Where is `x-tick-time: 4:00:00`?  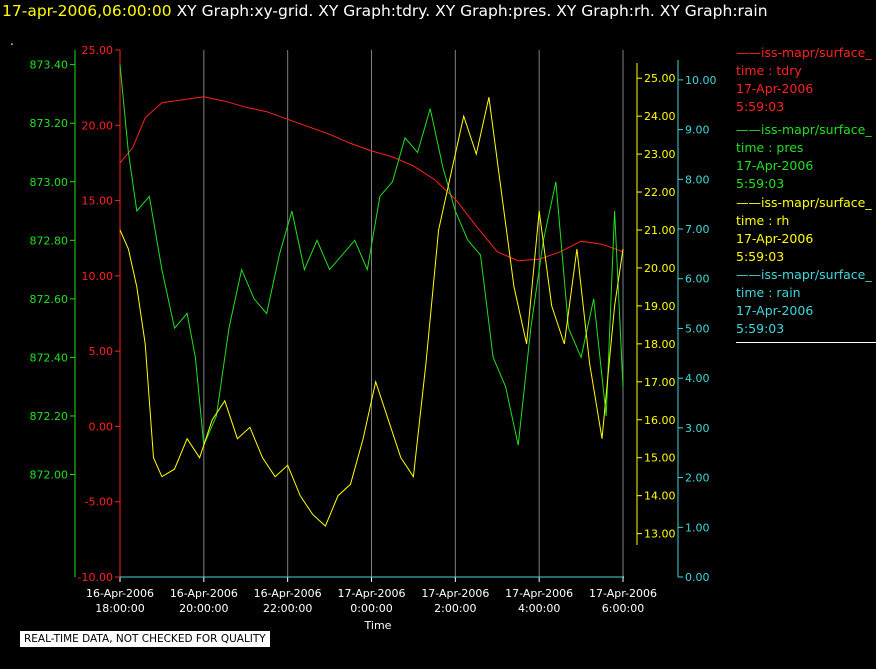
x-tick-time: 4:00:00 is located at coordinates (539, 608).